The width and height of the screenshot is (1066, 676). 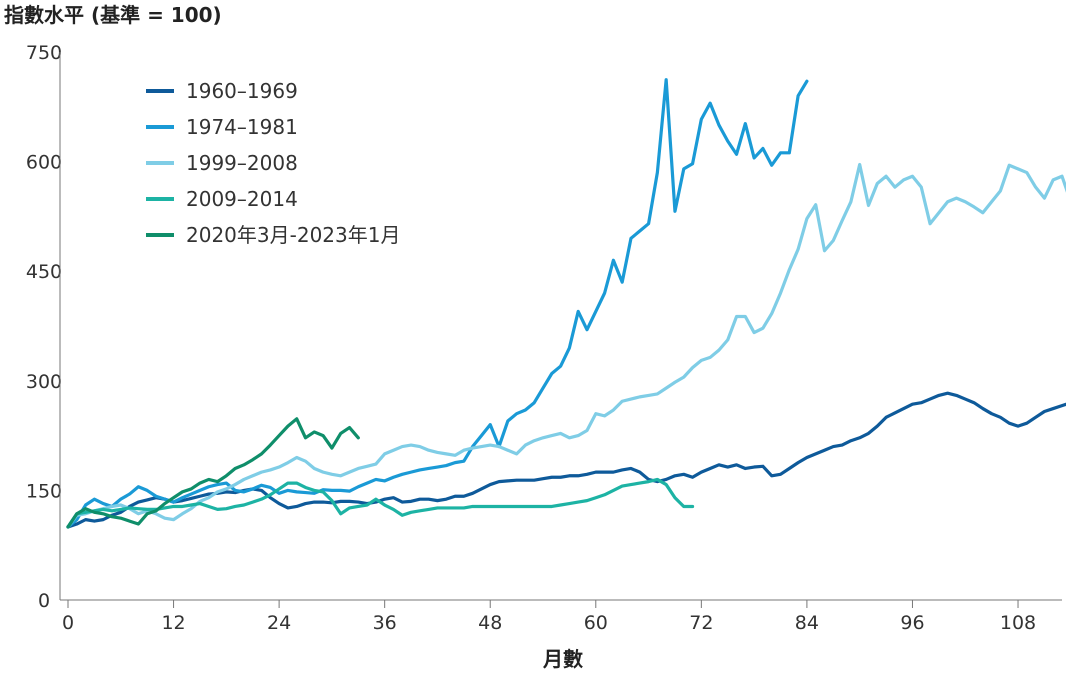 I want to click on x-tick-label: 12, so click(x=173, y=623).